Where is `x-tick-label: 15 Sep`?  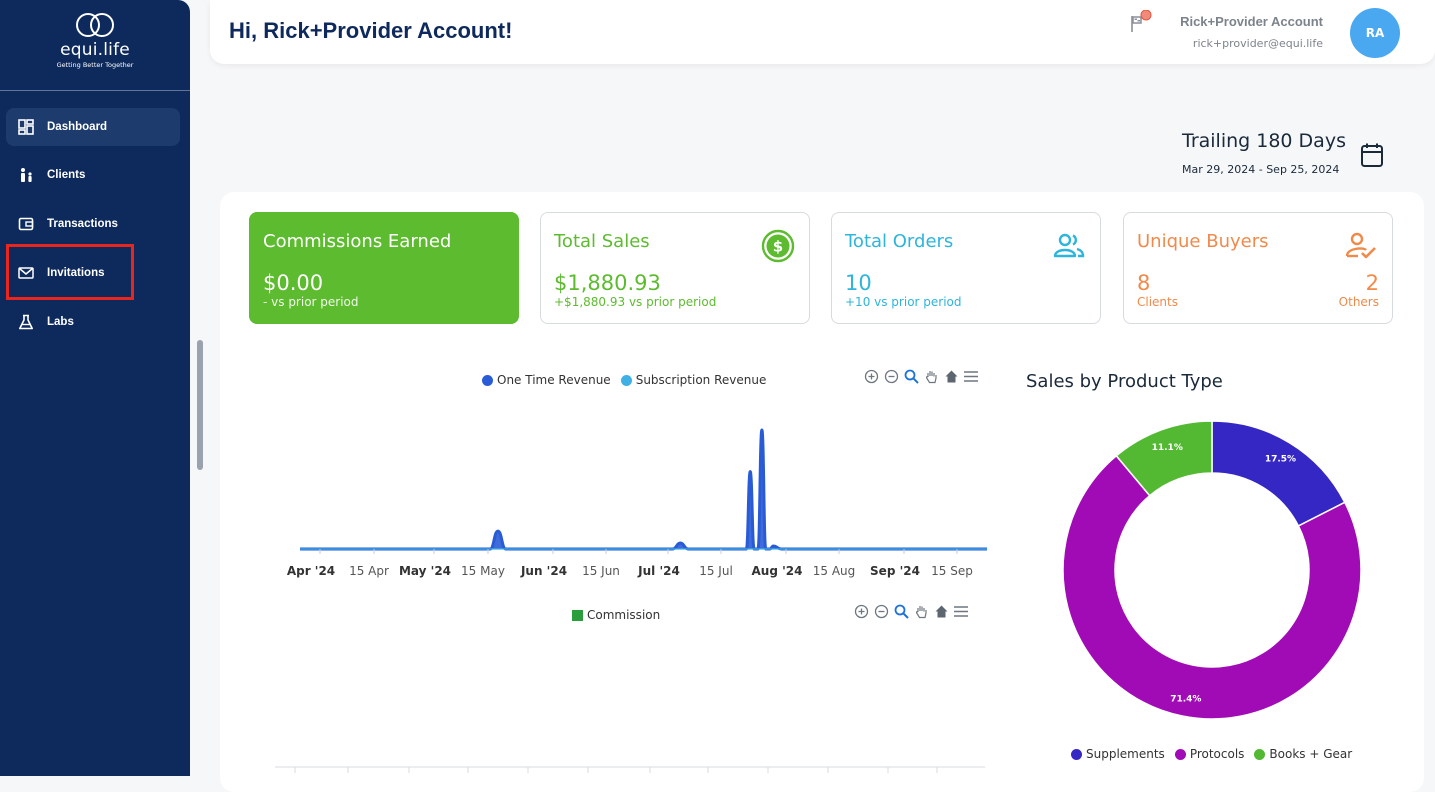 x-tick-label: 15 Sep is located at coordinates (952, 571).